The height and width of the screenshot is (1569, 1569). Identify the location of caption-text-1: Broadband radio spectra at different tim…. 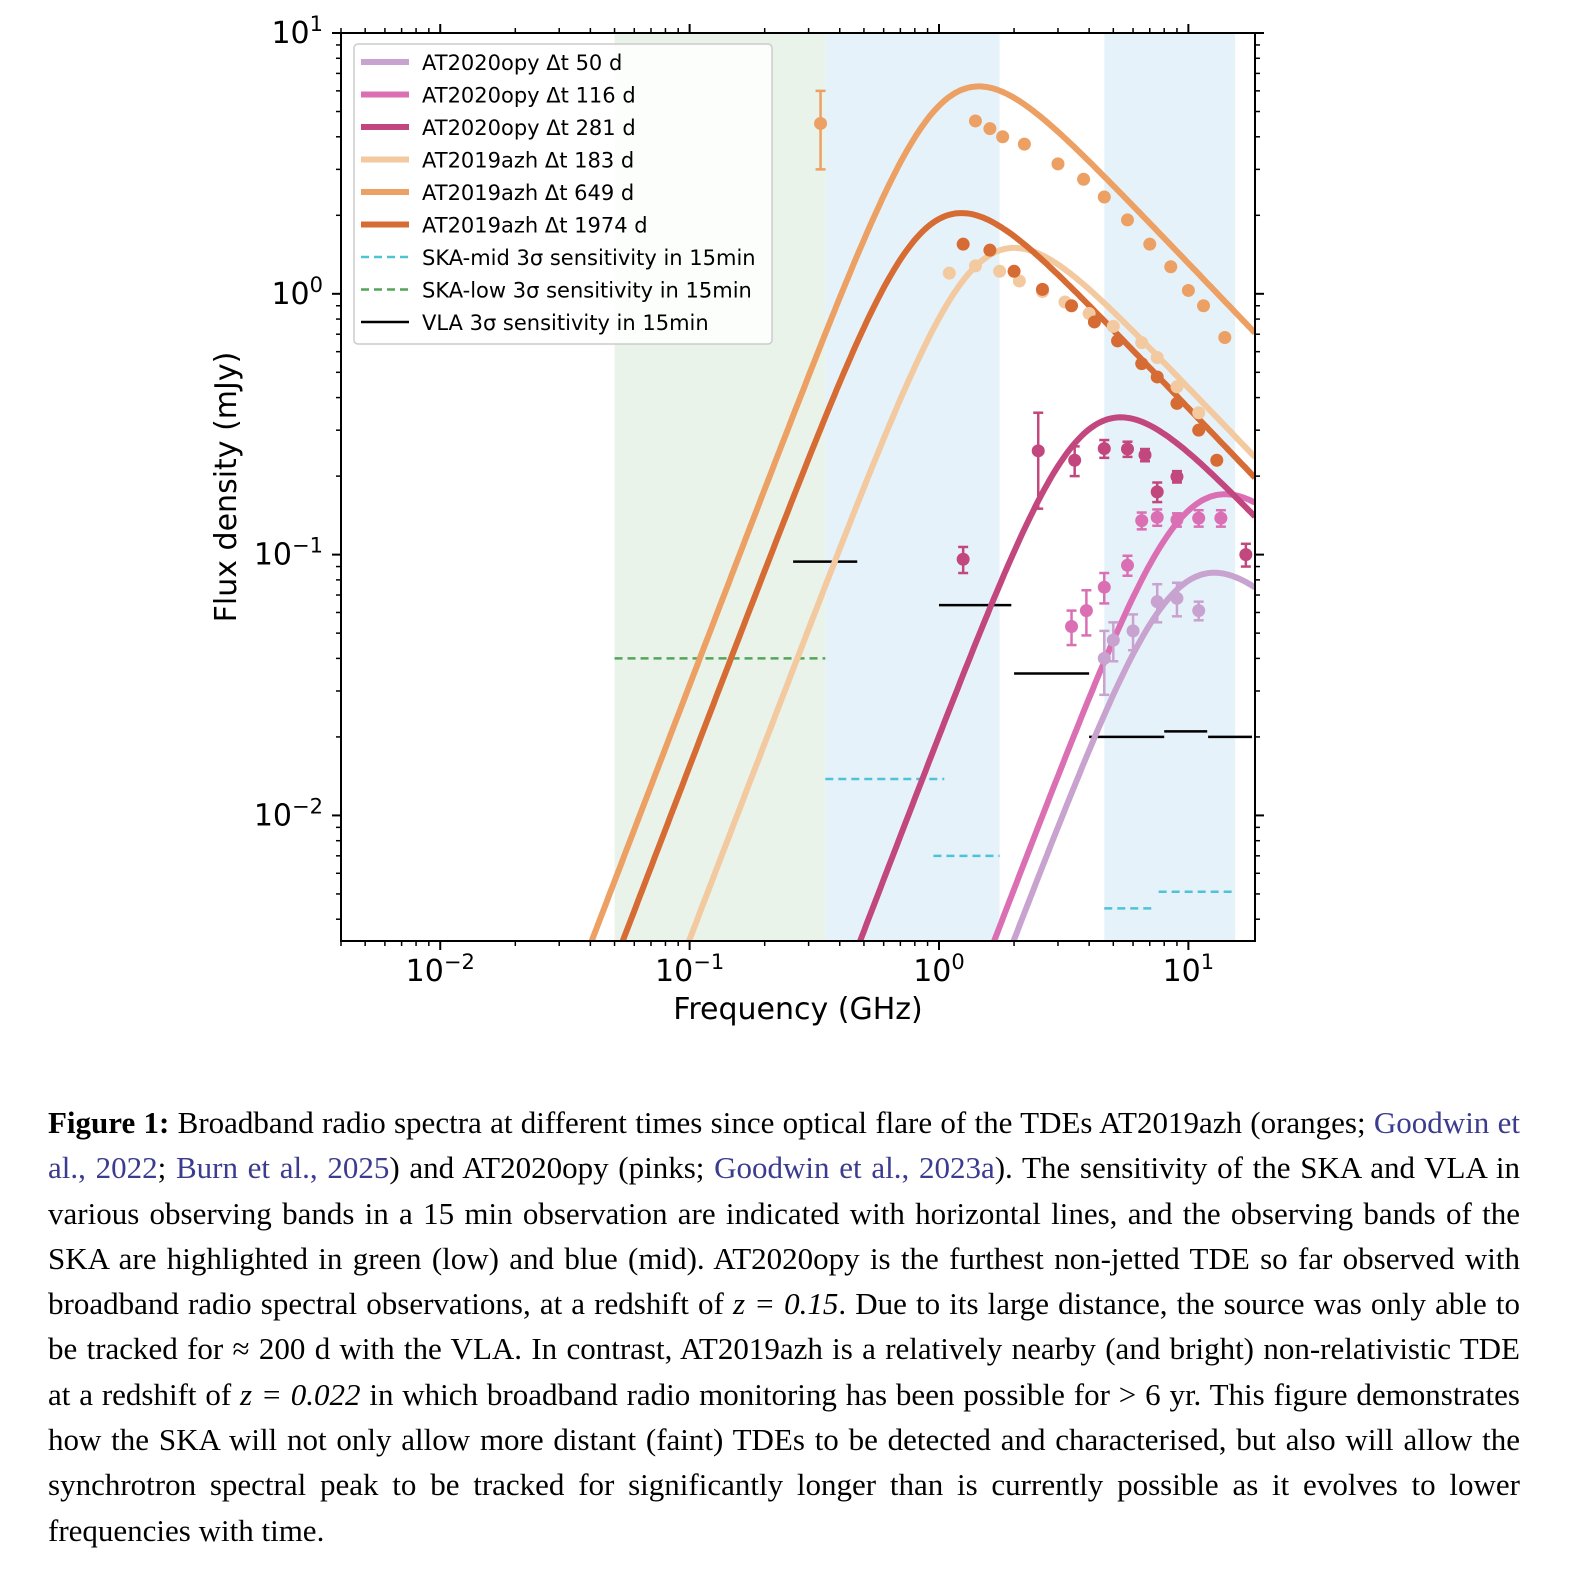
(771, 1122).